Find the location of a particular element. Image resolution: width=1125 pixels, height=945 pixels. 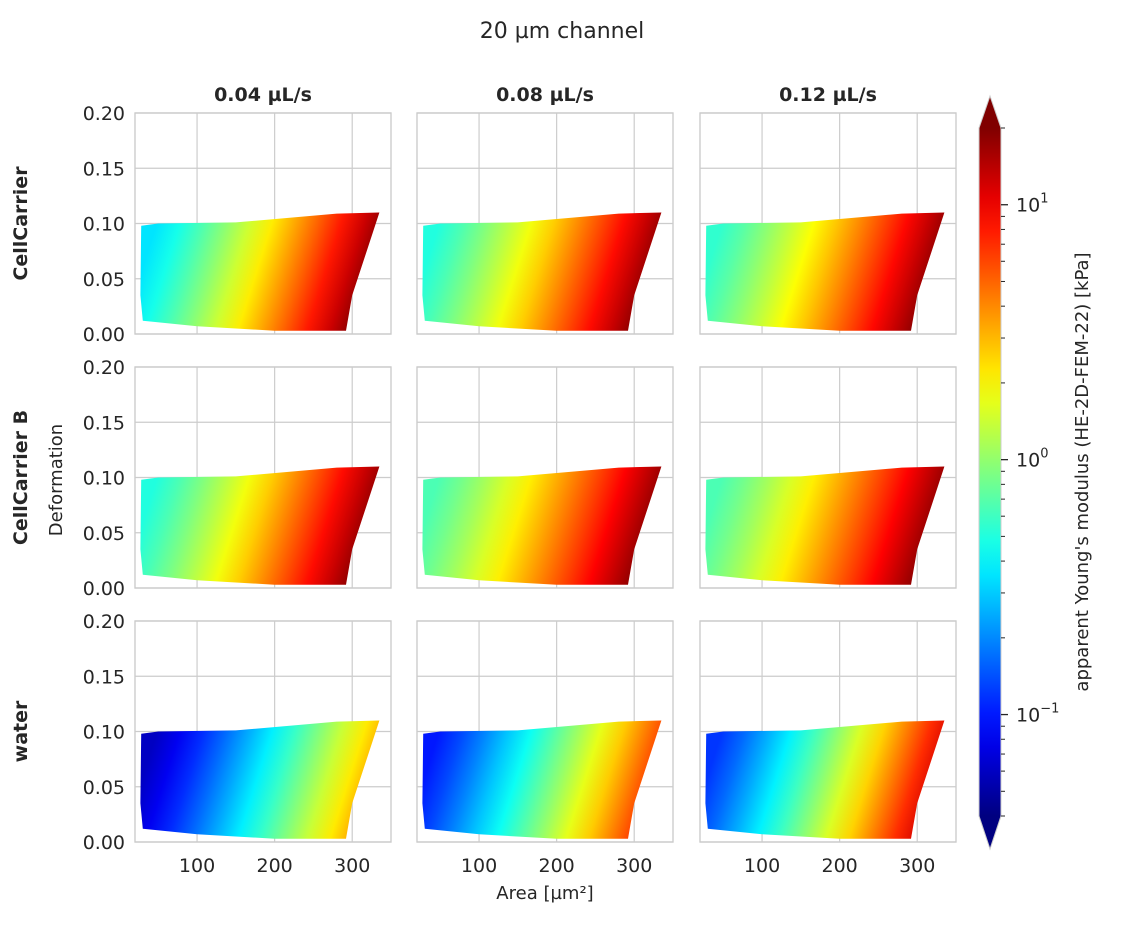

colorbar-extend-max is located at coordinates (990, 112).